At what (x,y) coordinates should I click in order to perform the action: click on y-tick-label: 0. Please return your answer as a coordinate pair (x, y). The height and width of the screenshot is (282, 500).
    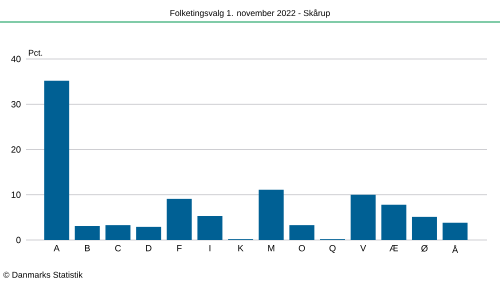
    Looking at the image, I should click on (18, 240).